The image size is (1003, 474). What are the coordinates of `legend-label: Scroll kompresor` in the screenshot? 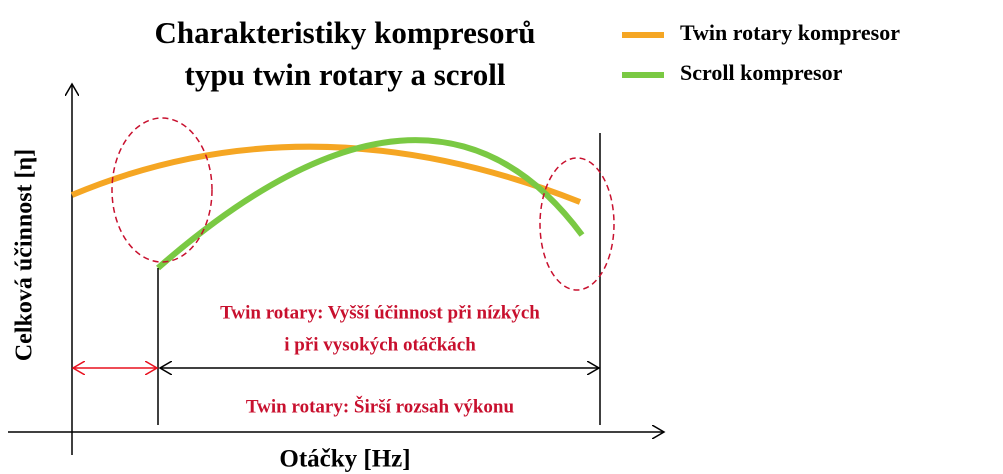 It's located at (761, 72).